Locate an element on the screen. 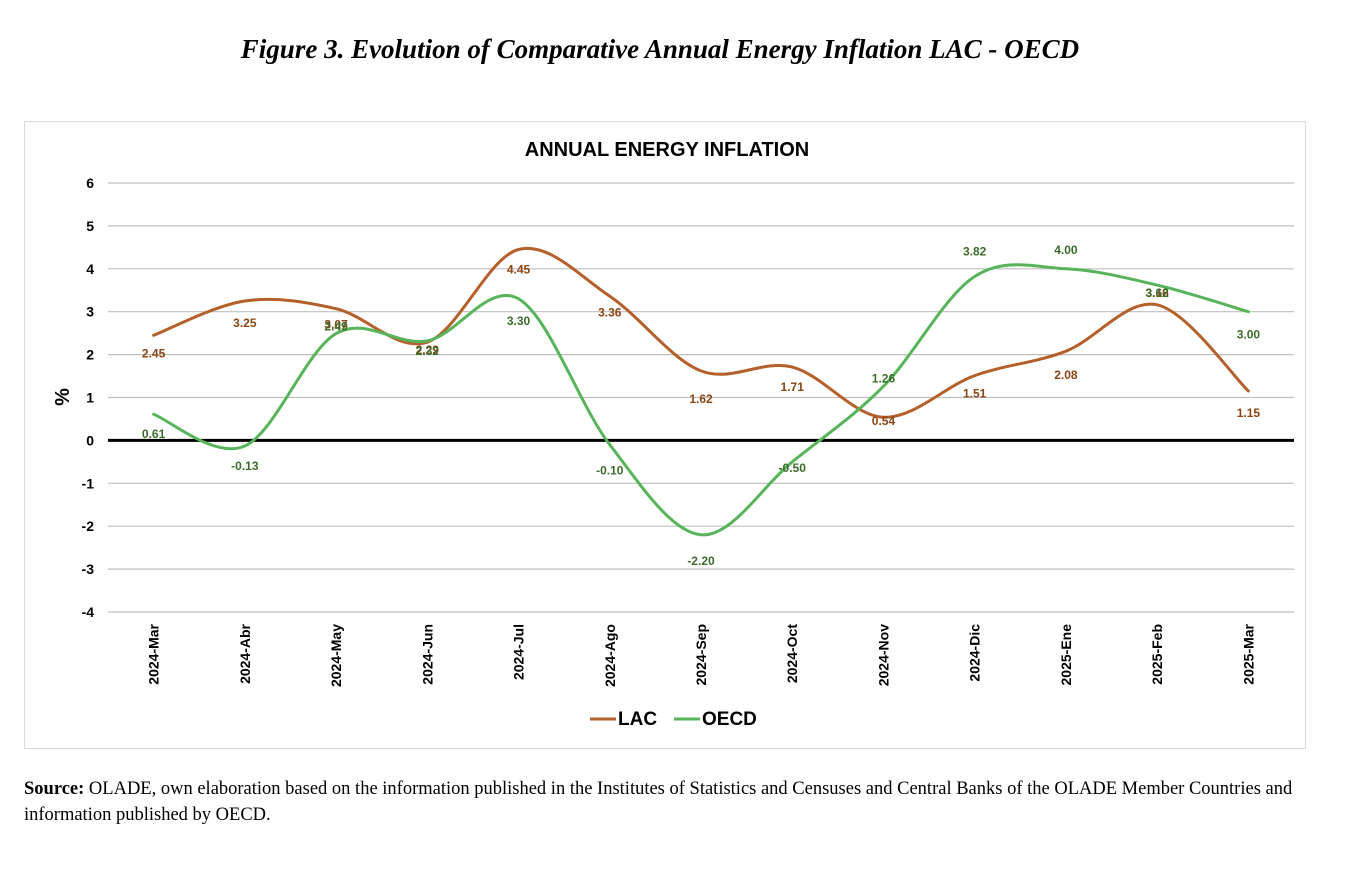 This screenshot has width=1354, height=870. chart-title: ANNUAL ENERGY INFLATION is located at coordinates (667, 150).